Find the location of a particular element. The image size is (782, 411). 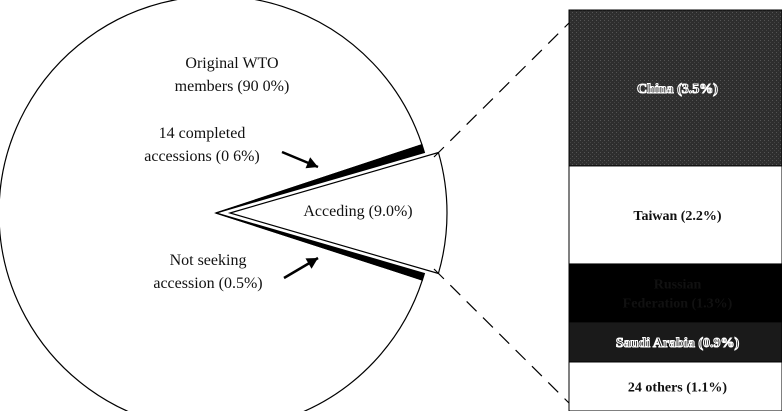

connector-line-top is located at coordinates (503, 88).